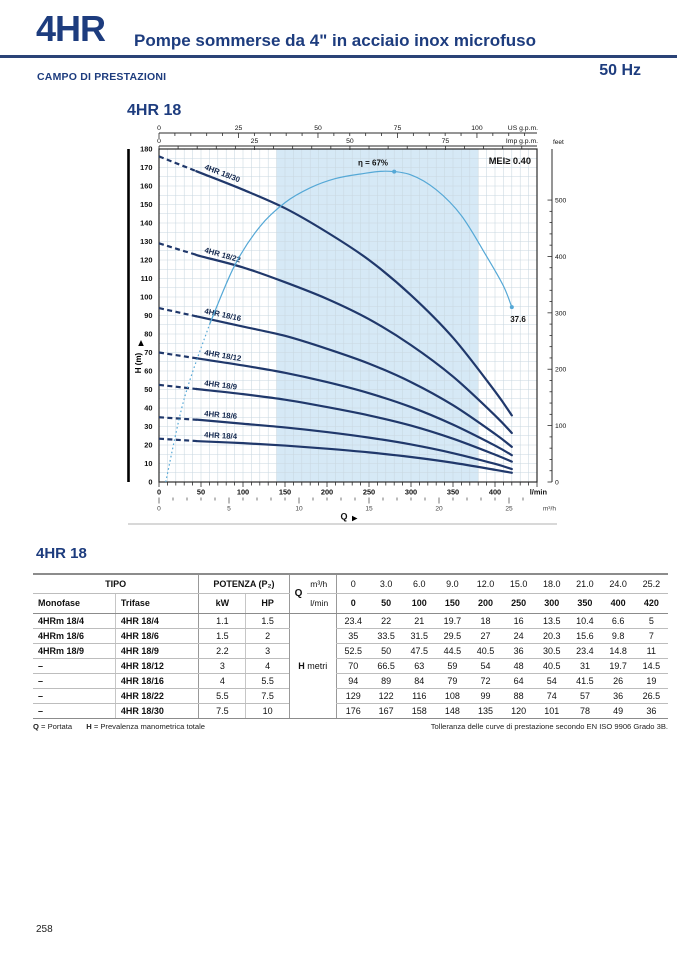 This screenshot has height=958, width=677. Describe the element at coordinates (557, 313) in the screenshot. I see `feet-axis: 0 100 200 300 400 500 feet` at that location.